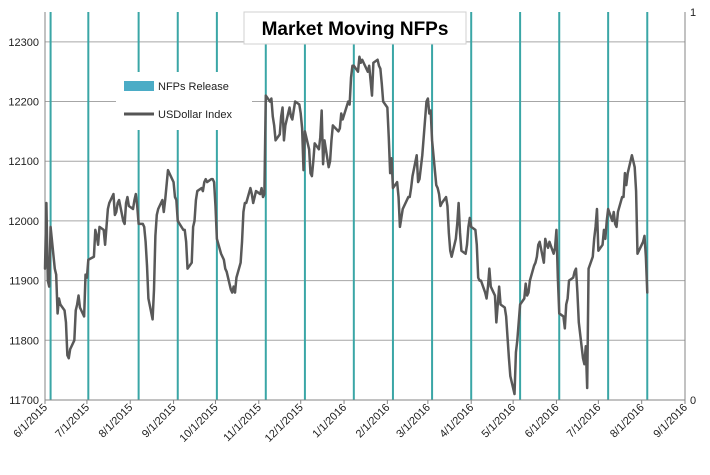 The height and width of the screenshot is (475, 710). What do you see at coordinates (72, 421) in the screenshot?
I see `x-tick-label-2015-07-01: 7/1/2015` at bounding box center [72, 421].